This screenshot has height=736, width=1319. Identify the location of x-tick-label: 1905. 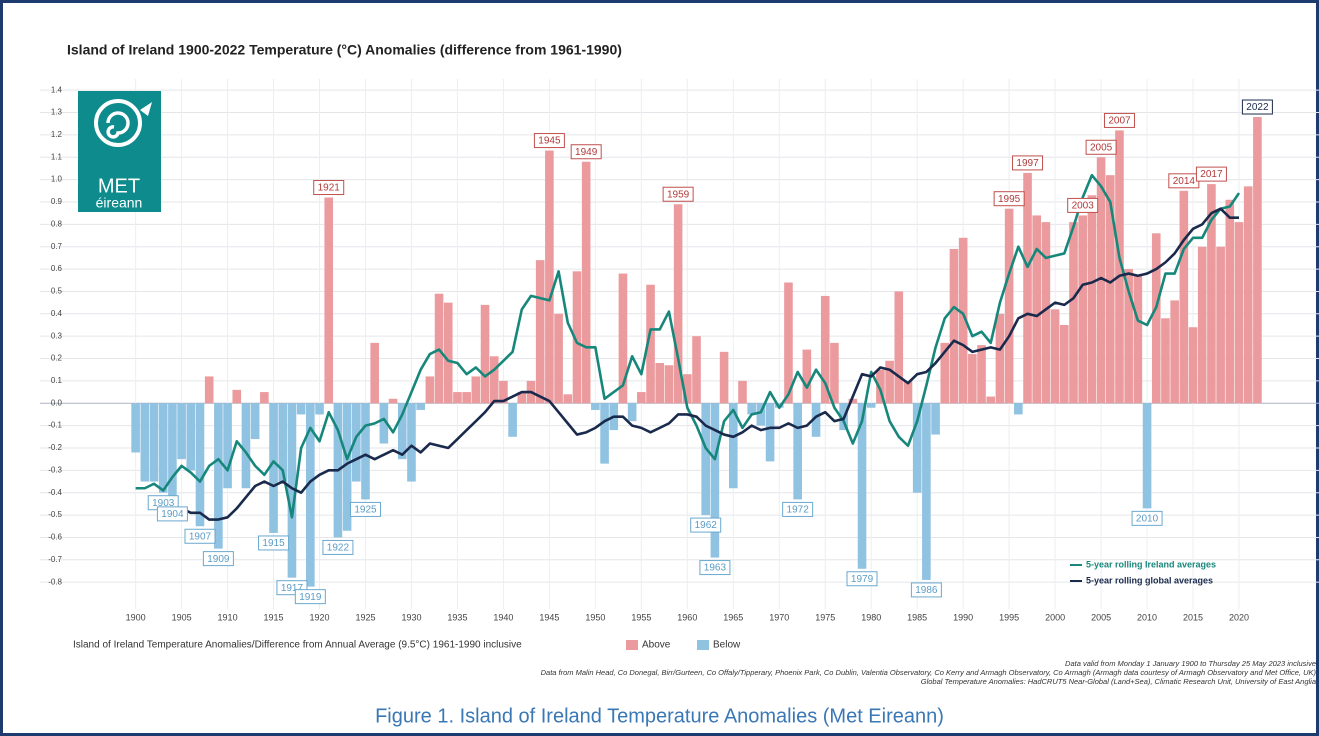
(182, 617).